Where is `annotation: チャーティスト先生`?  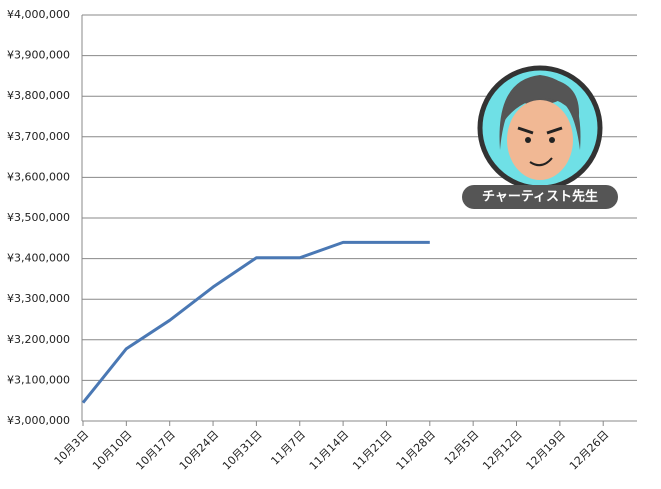
annotation: チャーティスト先生 is located at coordinates (540, 197).